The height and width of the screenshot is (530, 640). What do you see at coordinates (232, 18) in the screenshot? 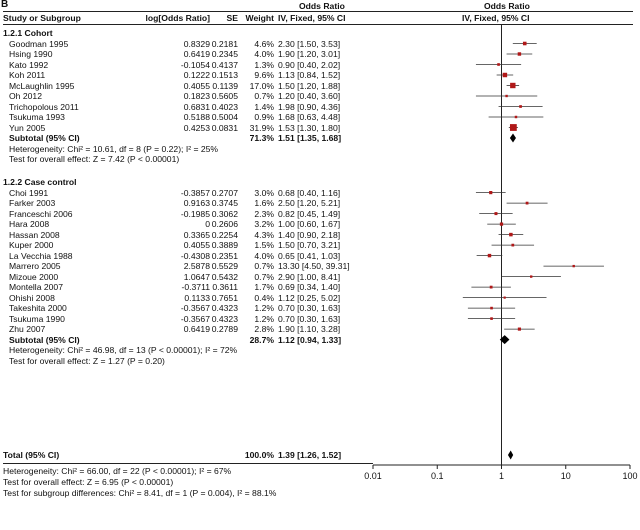
I see `col-se-header: SE` at bounding box center [232, 18].